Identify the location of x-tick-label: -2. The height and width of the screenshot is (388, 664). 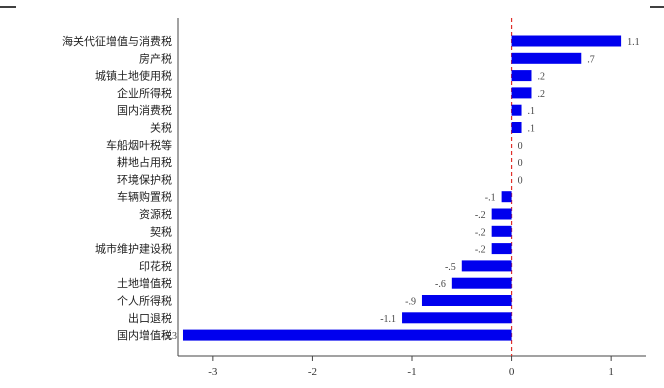
(312, 372).